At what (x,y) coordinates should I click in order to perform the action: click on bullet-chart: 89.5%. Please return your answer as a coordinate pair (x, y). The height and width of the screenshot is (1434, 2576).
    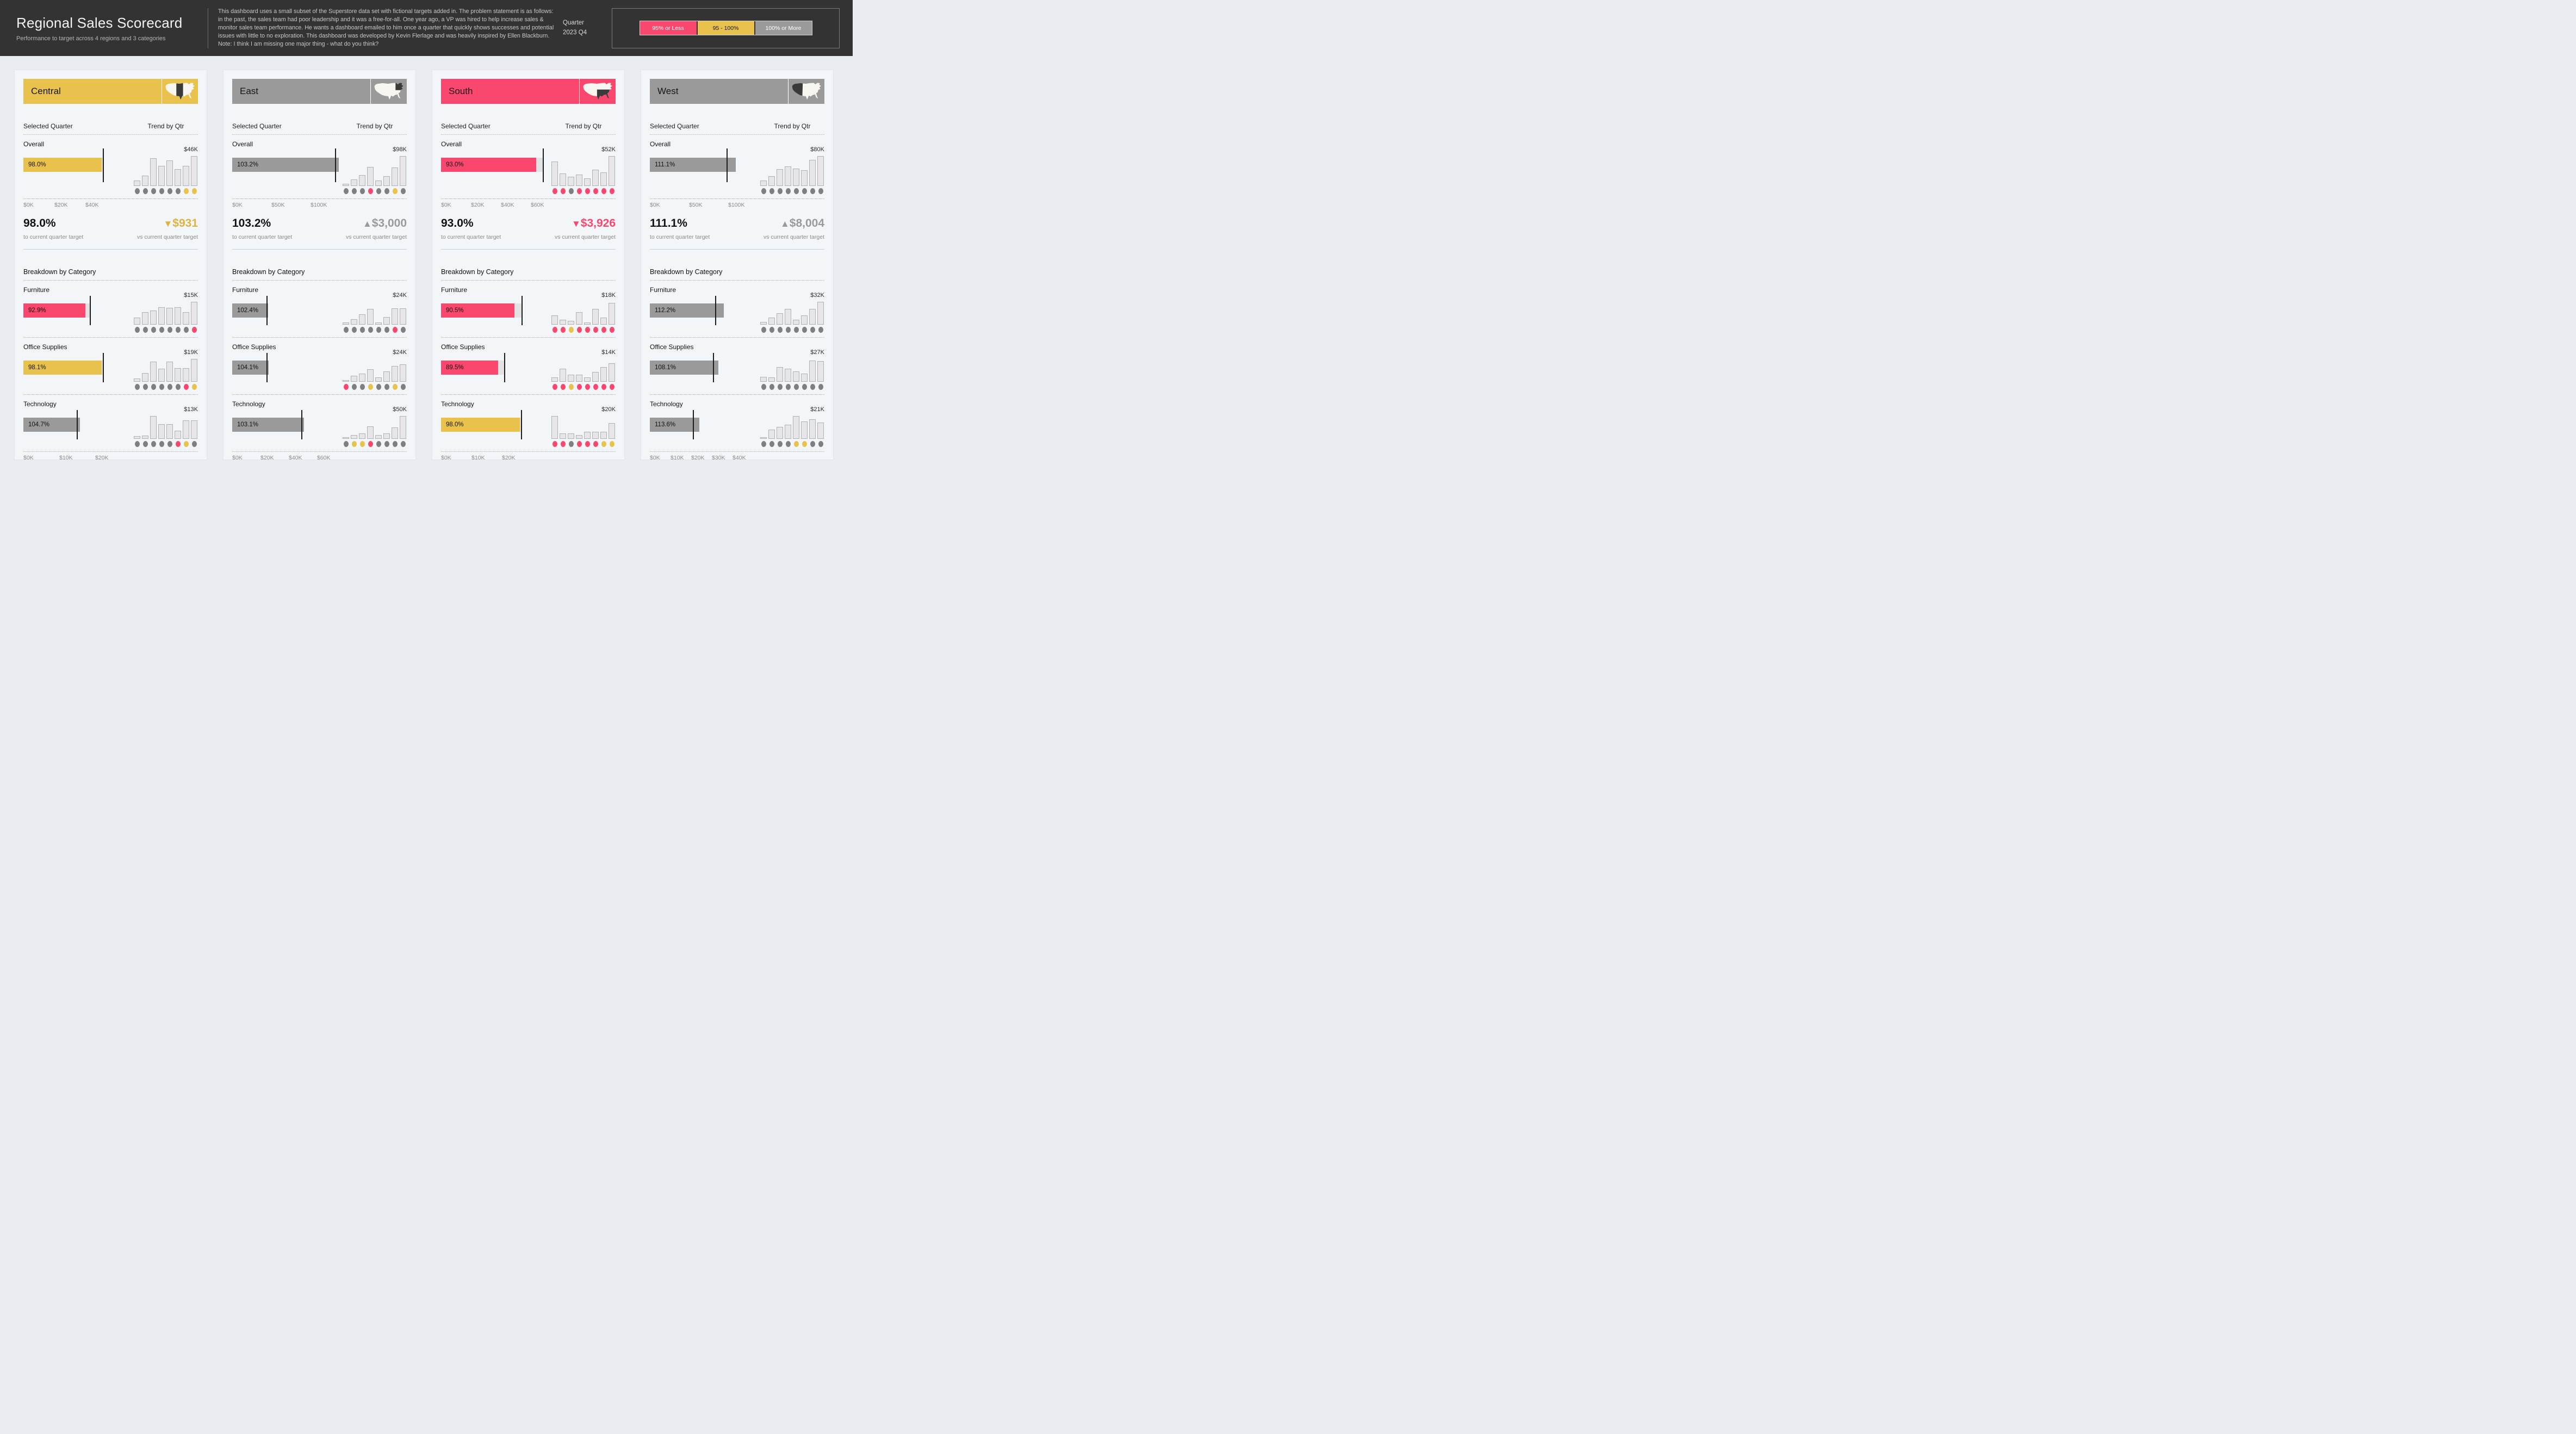
    Looking at the image, I should click on (496, 367).